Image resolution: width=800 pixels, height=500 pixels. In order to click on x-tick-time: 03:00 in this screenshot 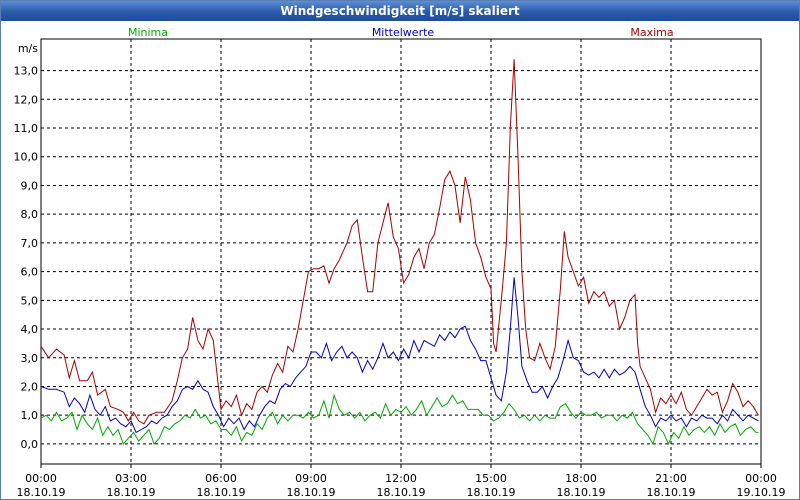, I will do `click(131, 478)`.